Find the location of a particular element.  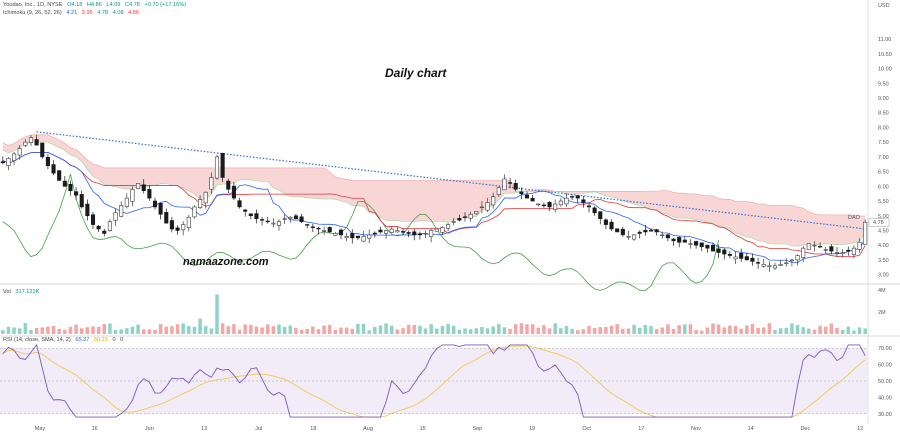

price-tick-label: 7.00 is located at coordinates (883, 158).